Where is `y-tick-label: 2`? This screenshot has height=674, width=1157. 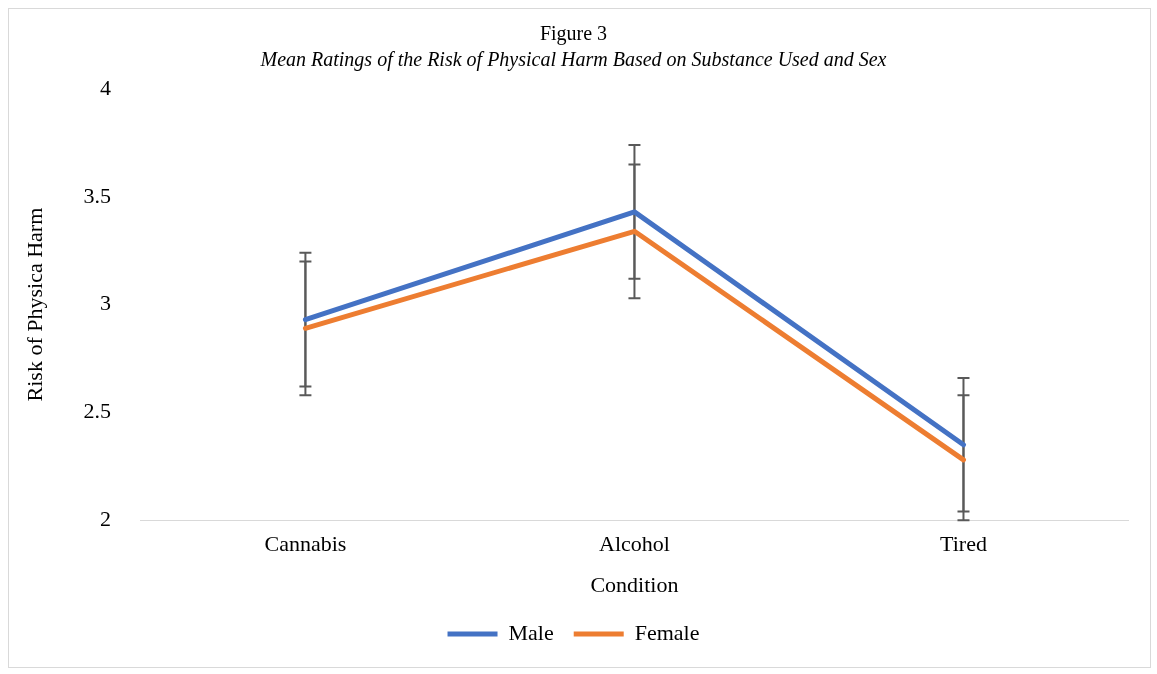 y-tick-label: 2 is located at coordinates (105, 518).